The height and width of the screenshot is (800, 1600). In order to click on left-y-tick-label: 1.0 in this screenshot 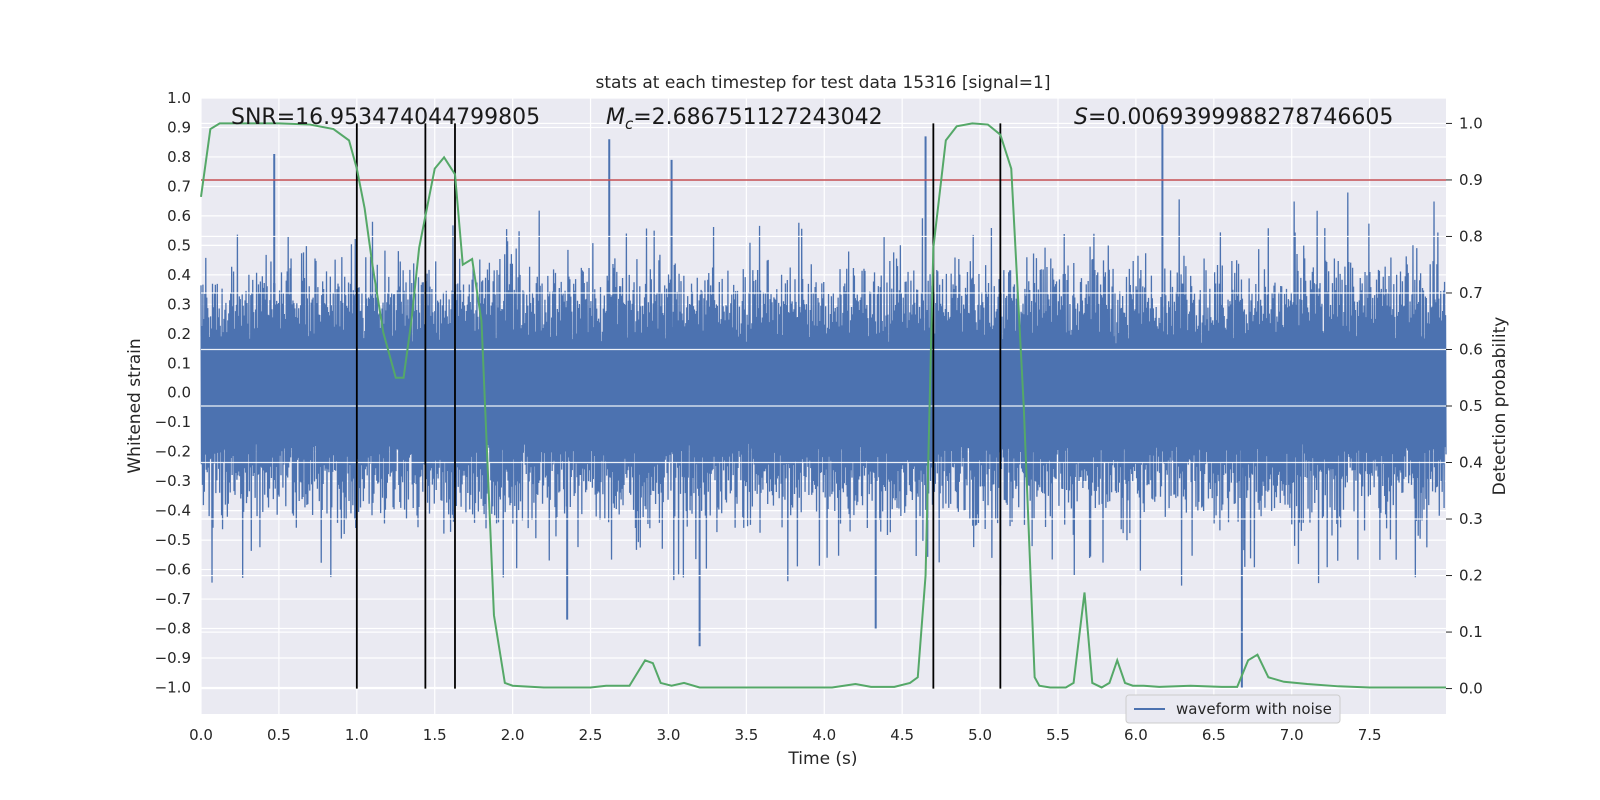, I will do `click(179, 98)`.